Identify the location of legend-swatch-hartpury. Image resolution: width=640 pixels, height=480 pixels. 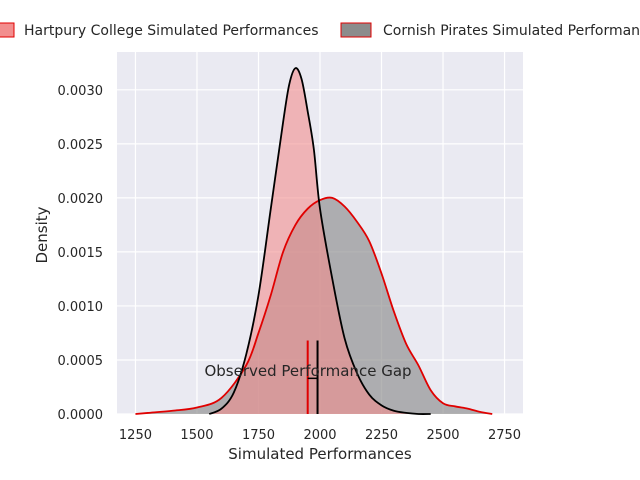
(7, 30).